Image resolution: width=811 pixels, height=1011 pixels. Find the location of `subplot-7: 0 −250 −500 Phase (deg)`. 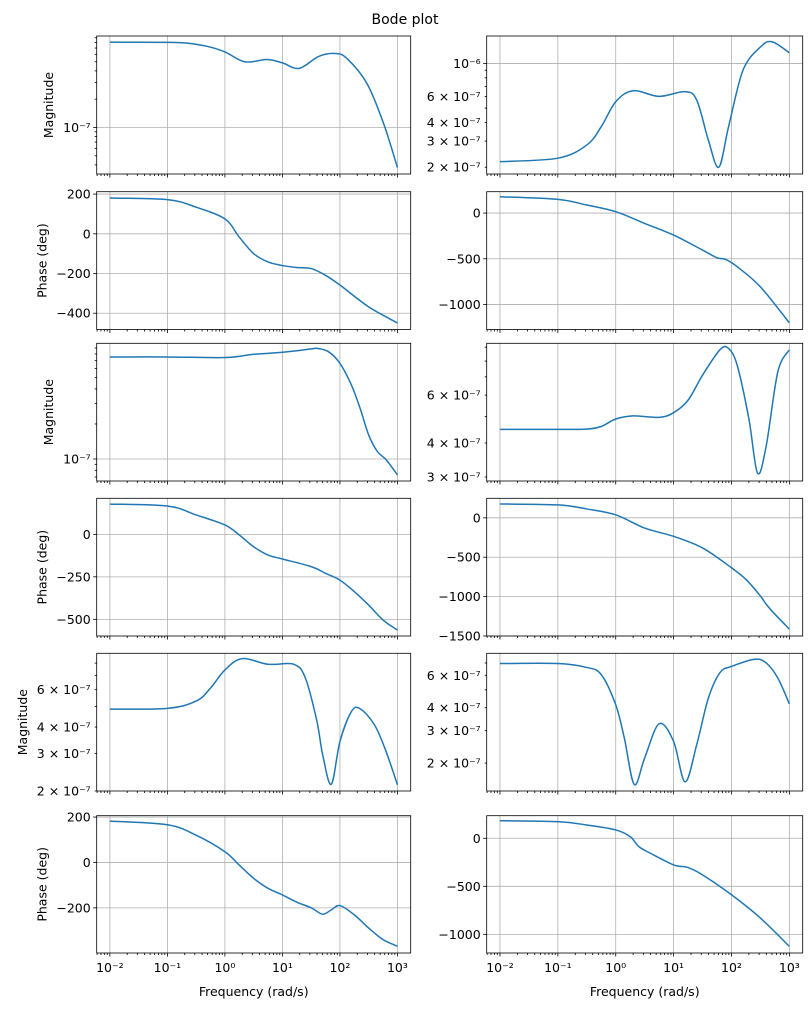

subplot-7: 0 −250 −500 Phase (deg) is located at coordinates (223, 568).